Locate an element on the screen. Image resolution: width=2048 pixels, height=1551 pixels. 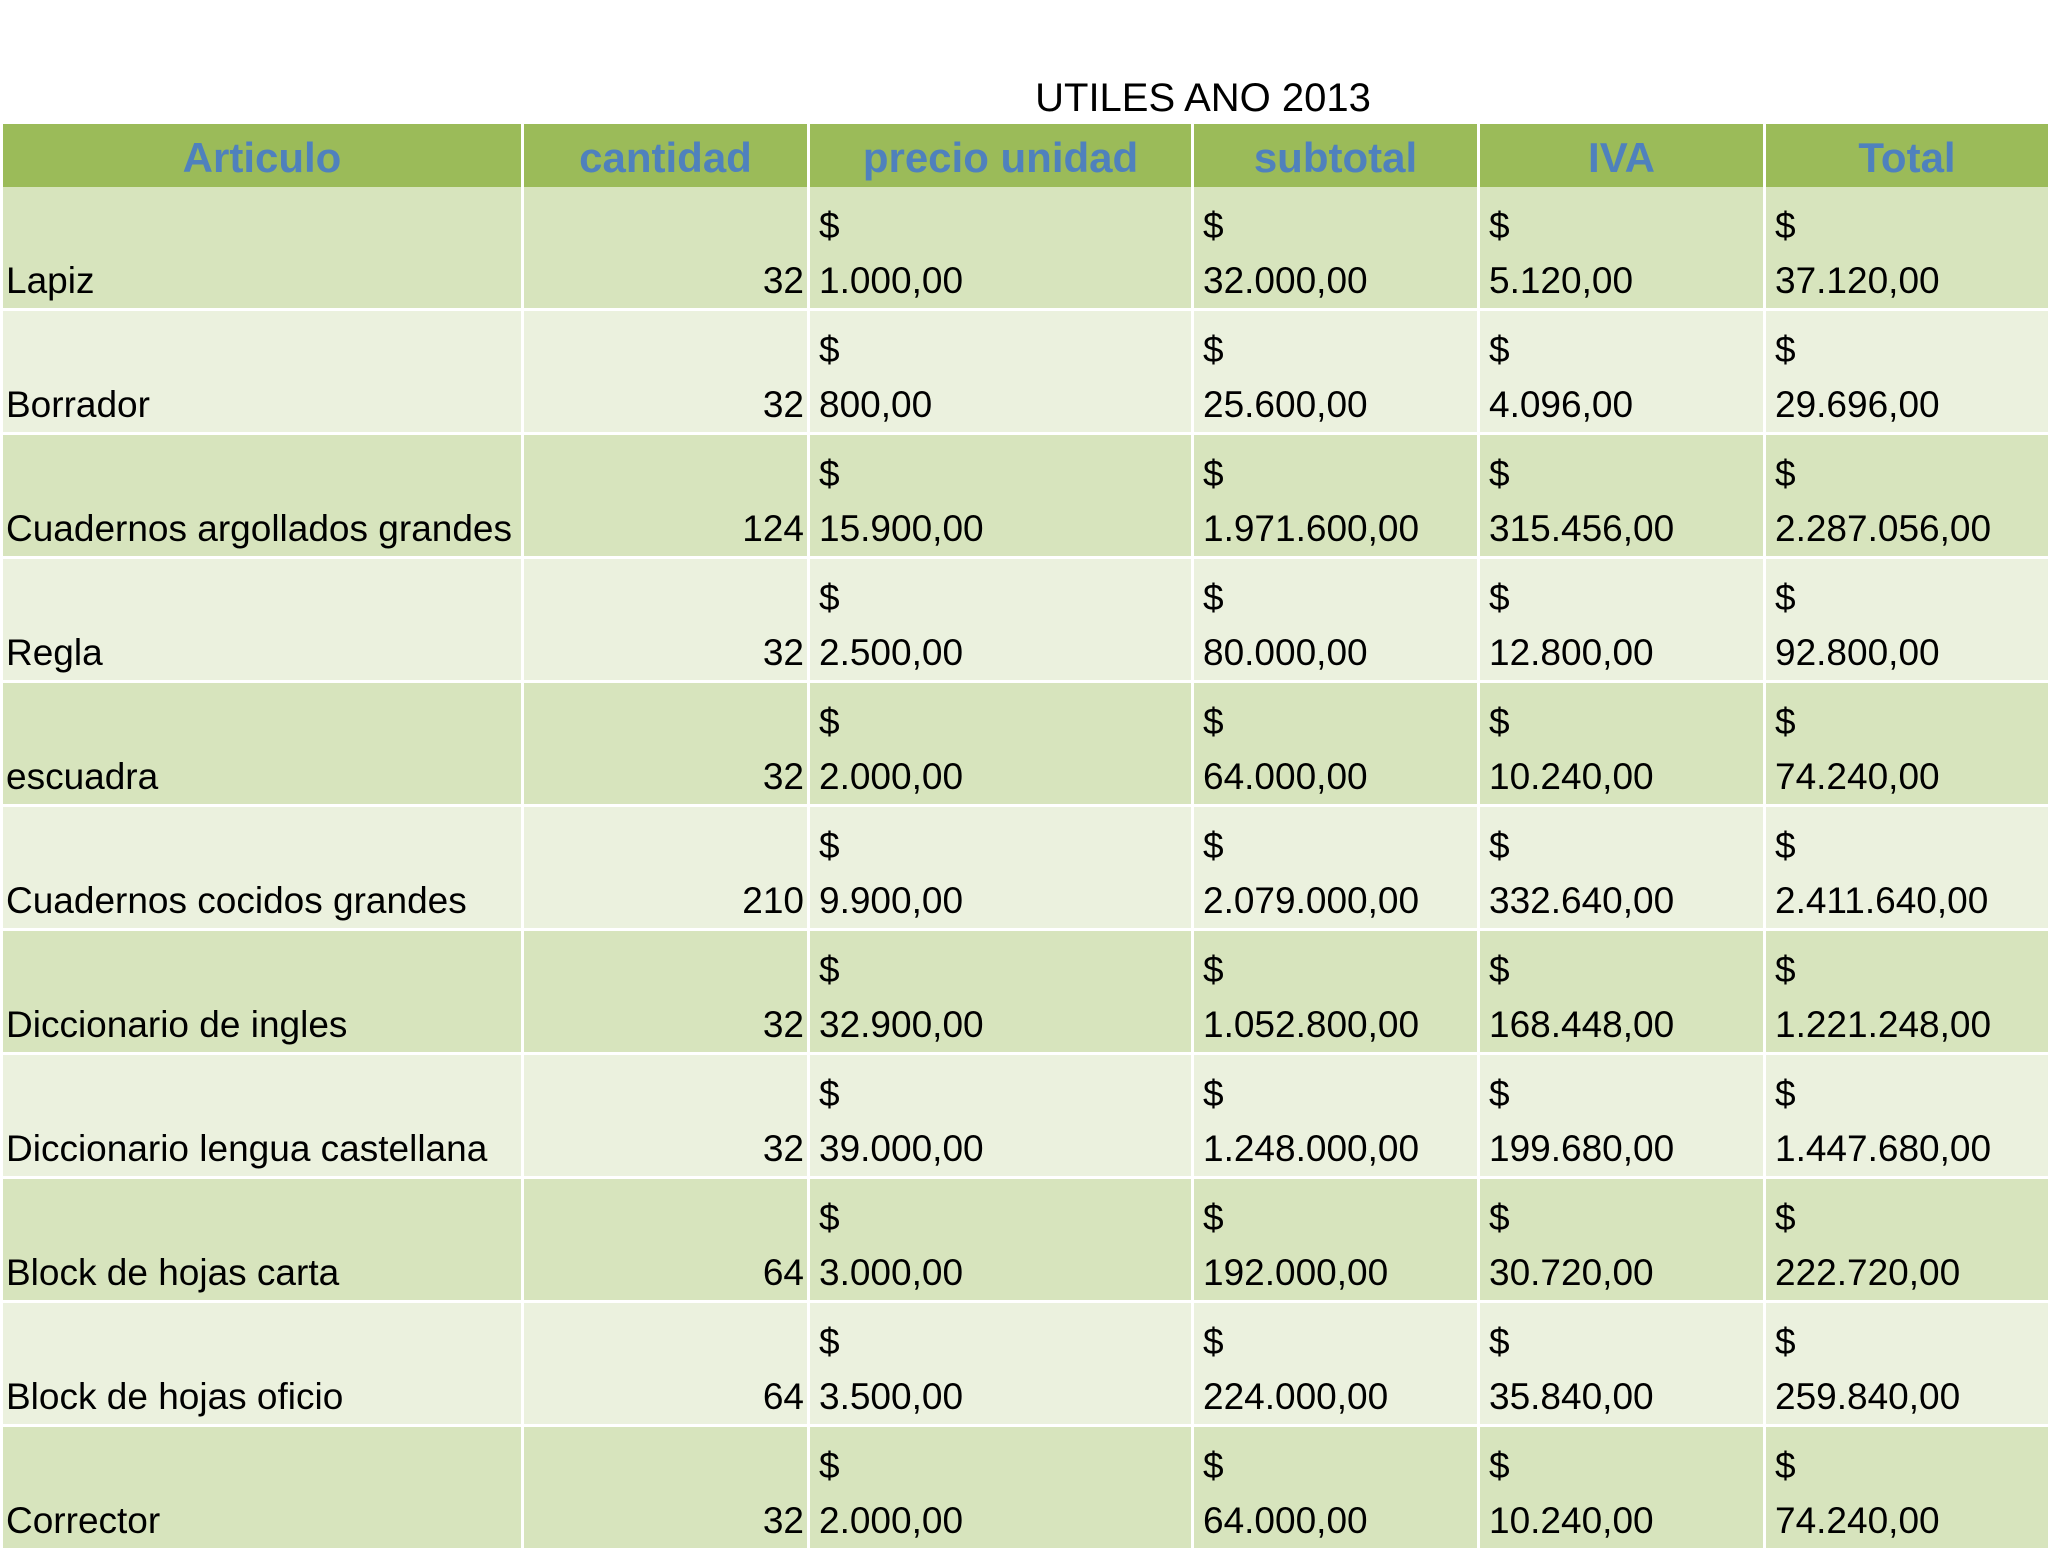
column-header: IVA is located at coordinates (1622, 155).